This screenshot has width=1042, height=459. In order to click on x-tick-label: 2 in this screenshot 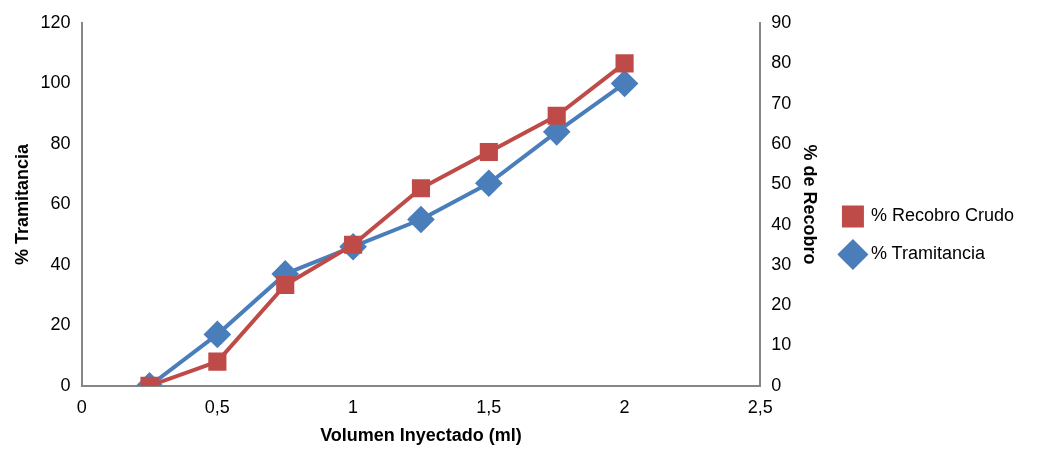, I will do `click(624, 406)`.